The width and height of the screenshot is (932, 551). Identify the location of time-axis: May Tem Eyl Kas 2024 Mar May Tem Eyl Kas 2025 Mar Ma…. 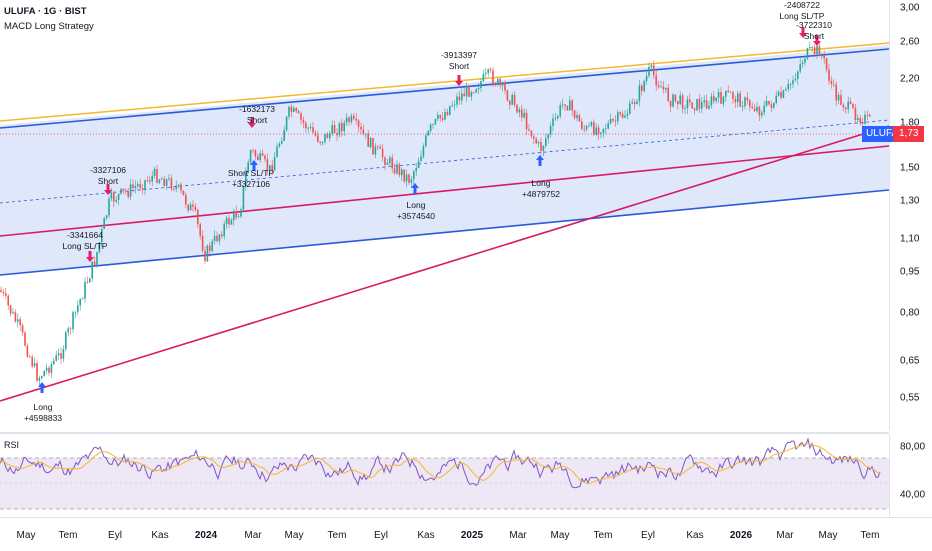
(466, 534).